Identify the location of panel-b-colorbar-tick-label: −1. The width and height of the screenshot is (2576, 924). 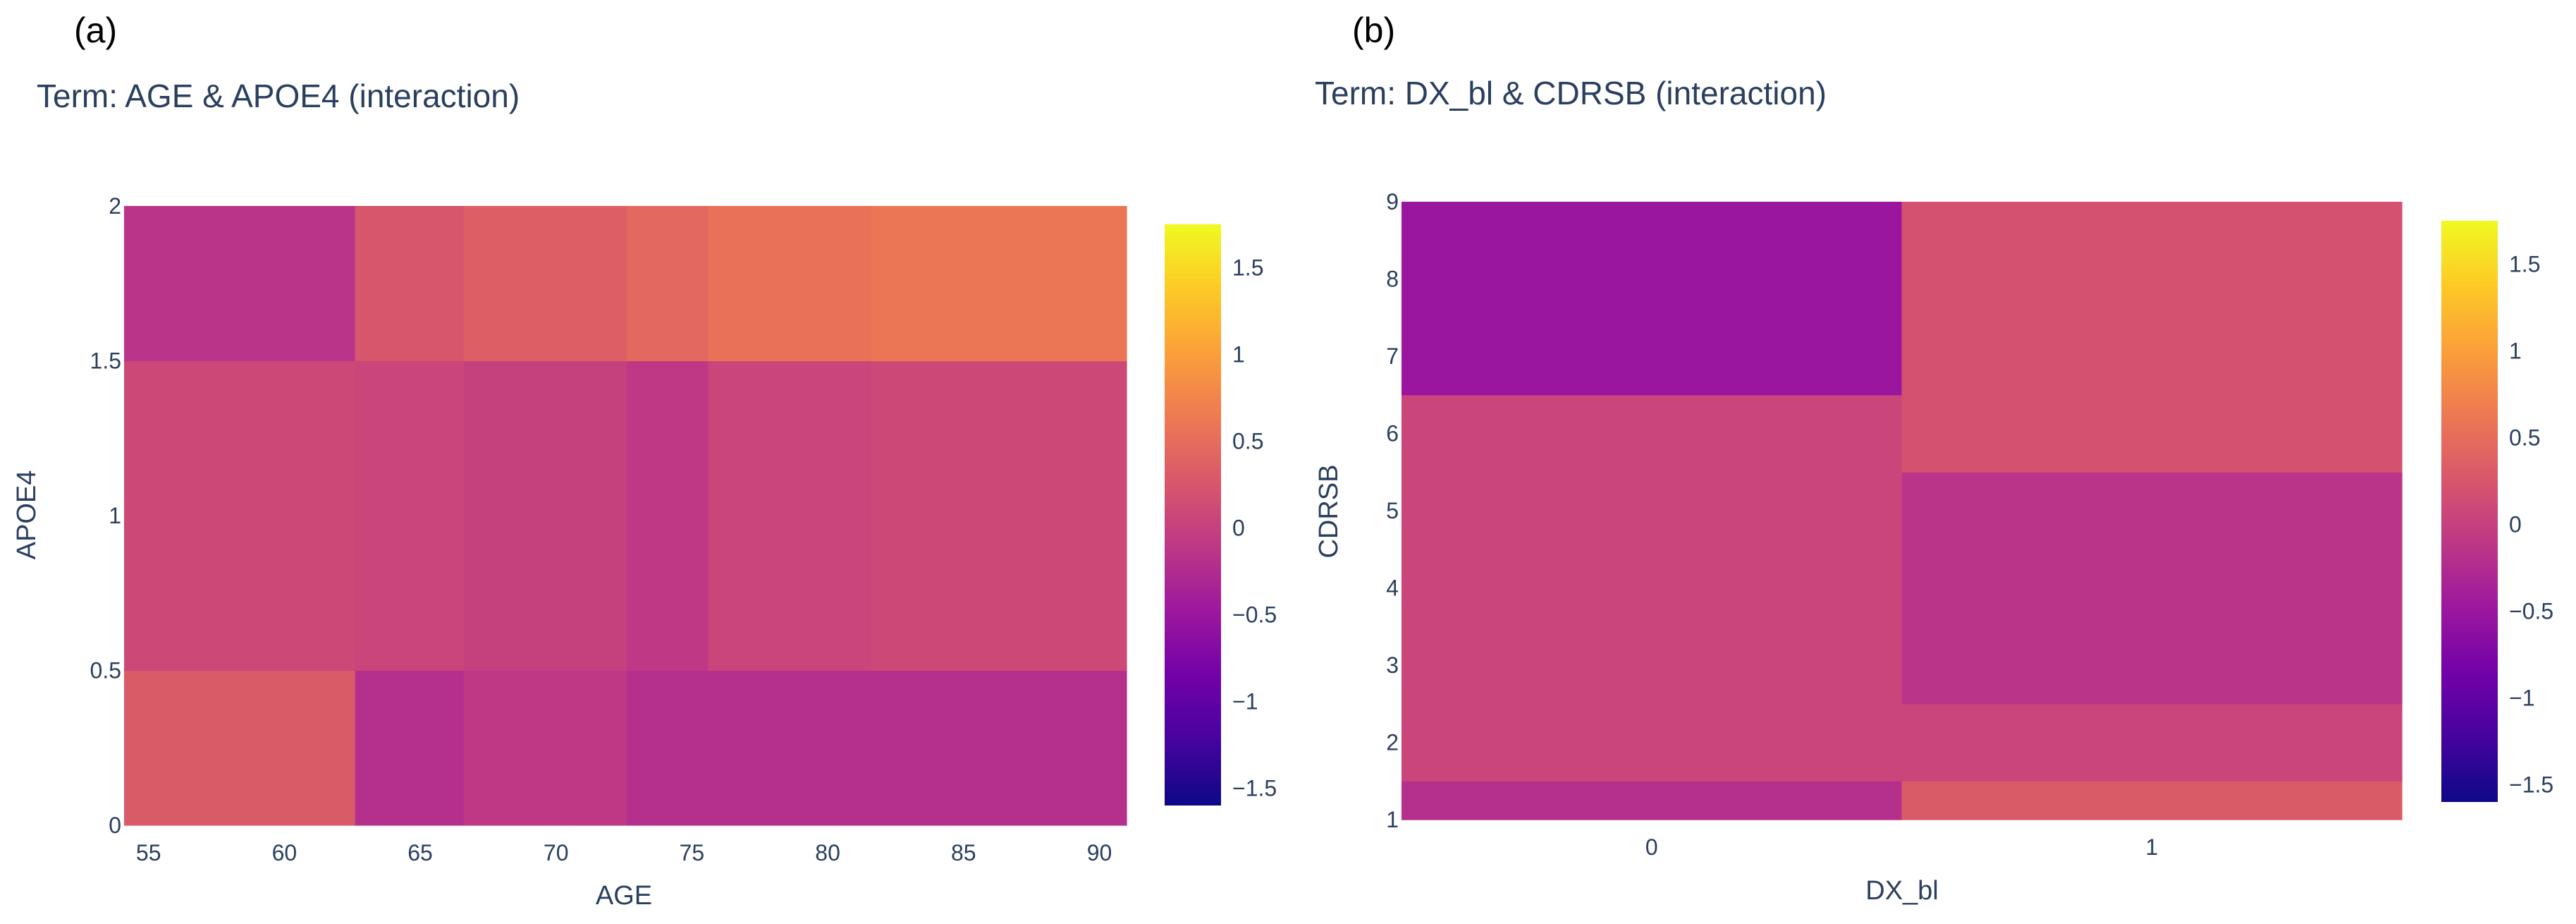
(2521, 697).